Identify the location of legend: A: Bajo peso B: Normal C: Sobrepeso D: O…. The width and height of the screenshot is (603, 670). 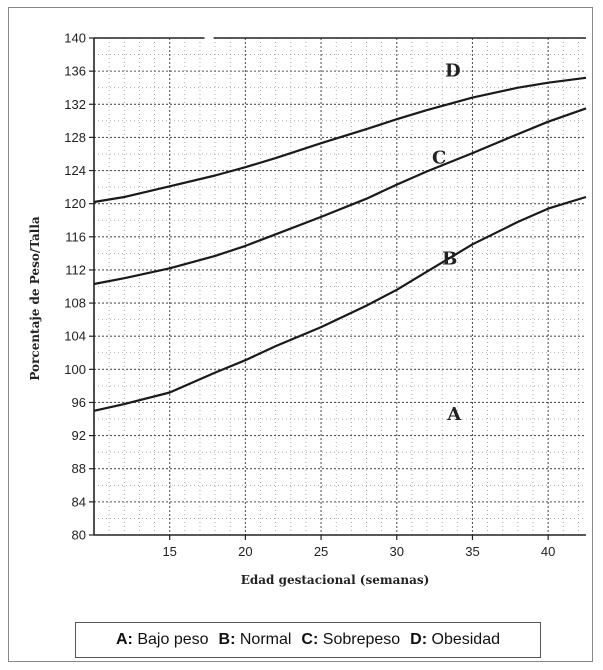
(308, 640).